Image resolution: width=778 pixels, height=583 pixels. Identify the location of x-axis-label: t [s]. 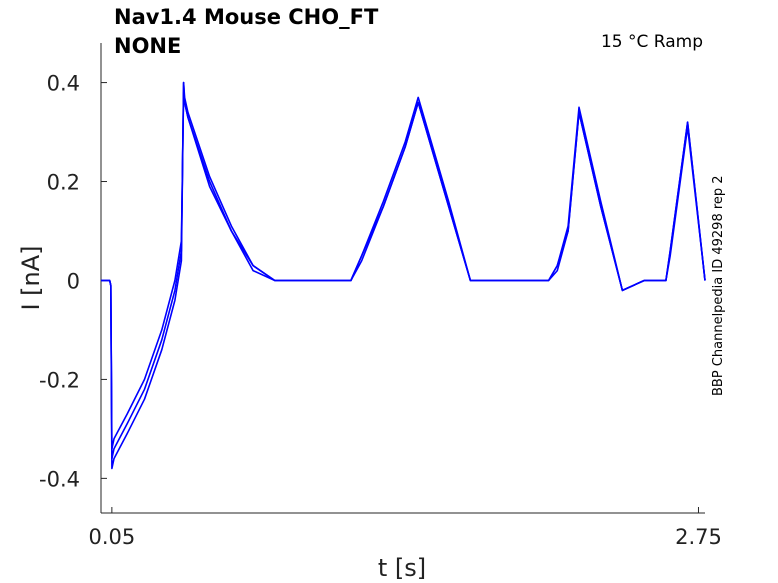
(402, 568).